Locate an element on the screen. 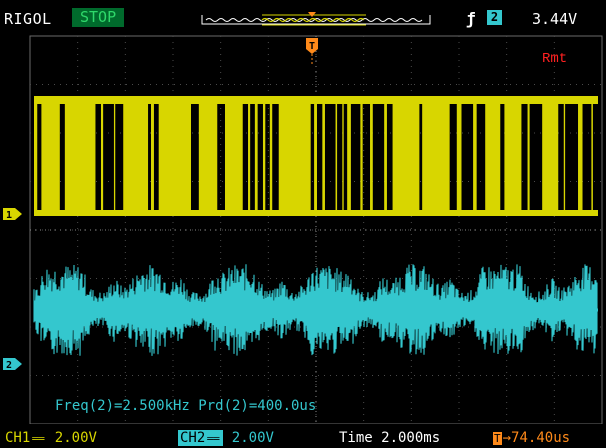  ch2-ground-marker-icon: 2 is located at coordinates (12, 364).